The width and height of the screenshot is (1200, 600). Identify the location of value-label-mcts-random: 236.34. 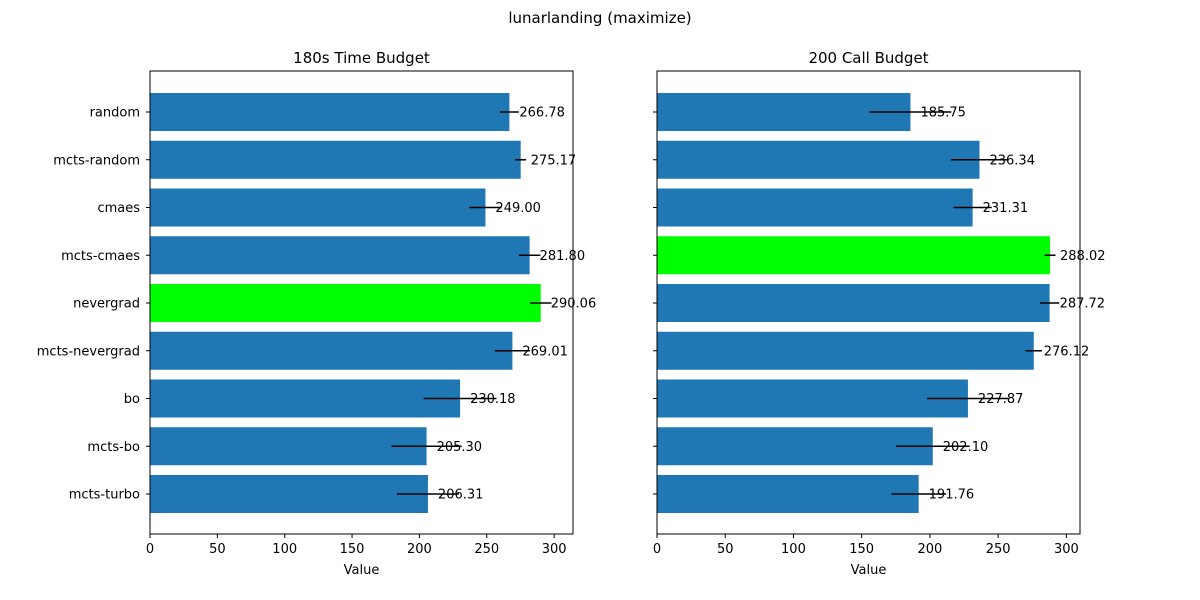
(1012, 160).